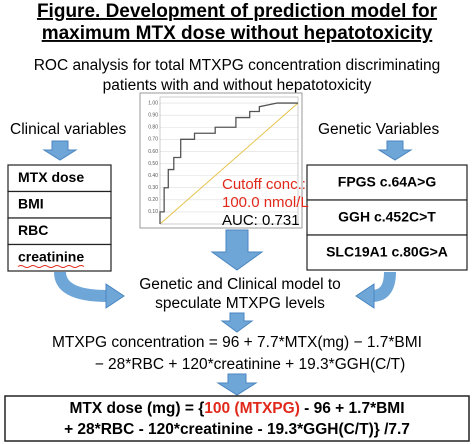 The width and height of the screenshot is (474, 444). I want to click on y-tick-label: 0.70, so click(153, 140).